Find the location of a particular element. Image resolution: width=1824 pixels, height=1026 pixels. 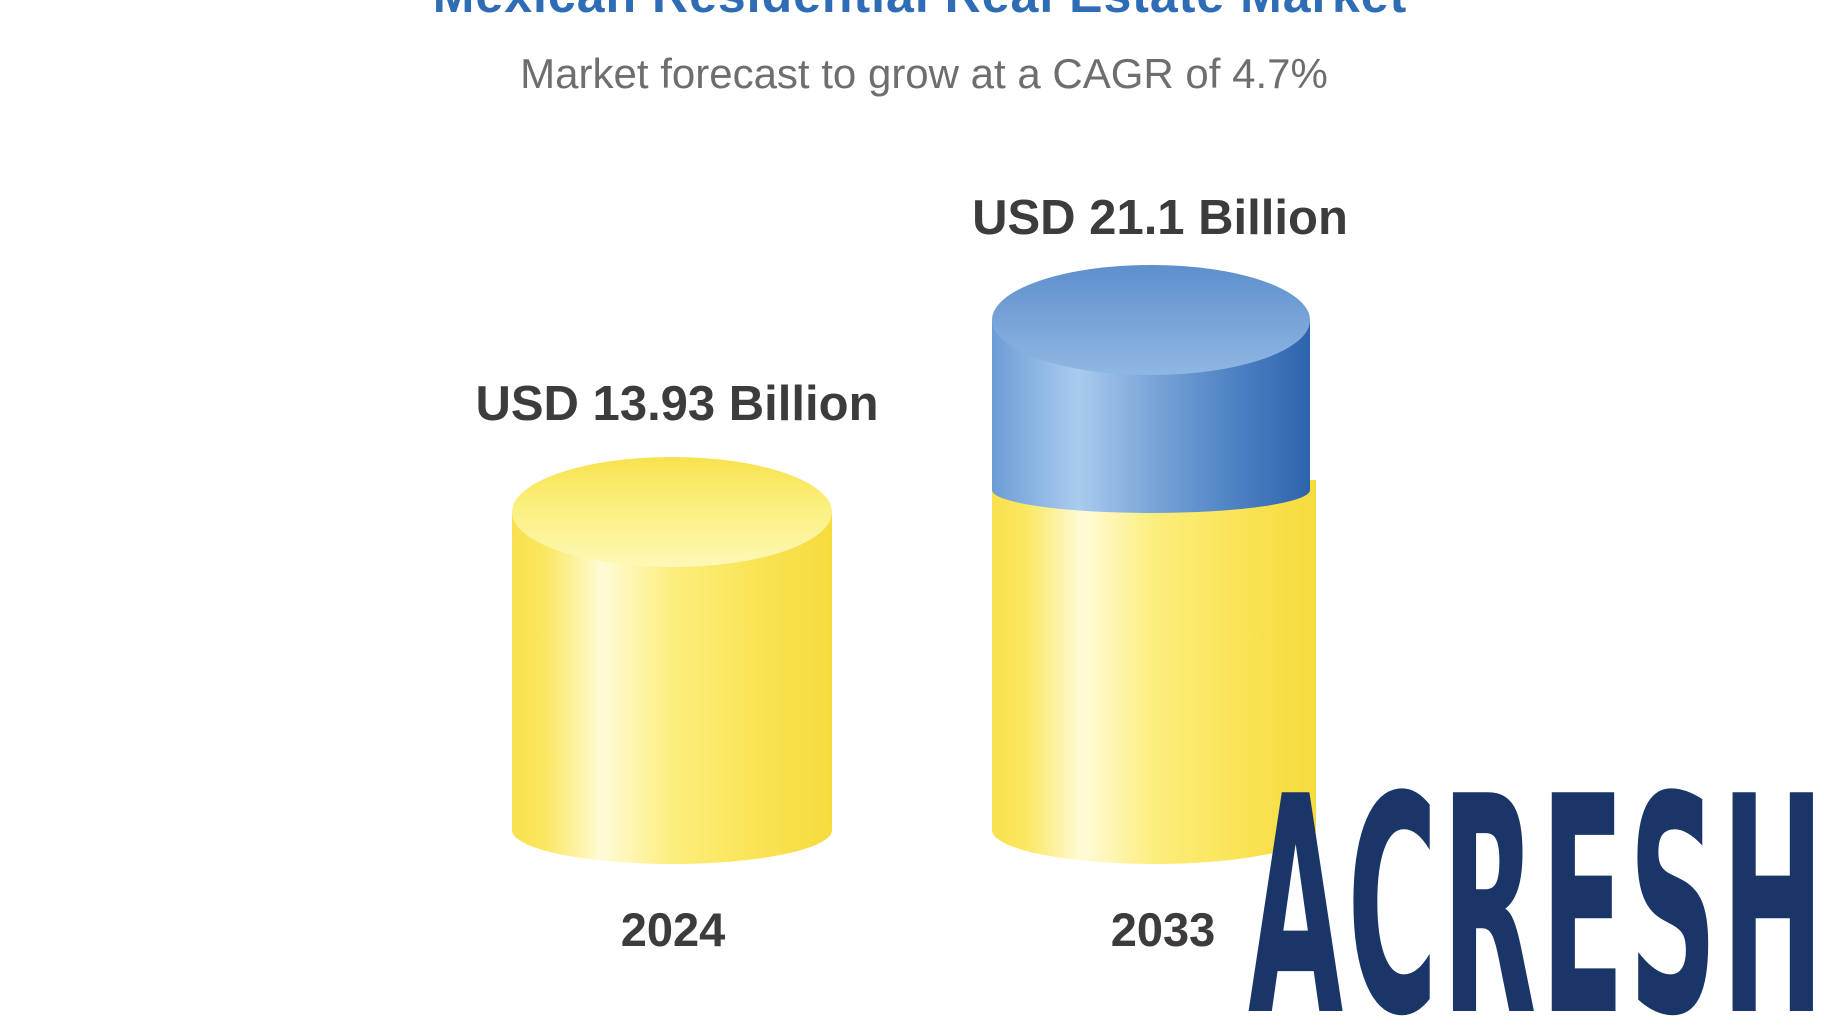

bar-2024-cylinder is located at coordinates (672, 660).